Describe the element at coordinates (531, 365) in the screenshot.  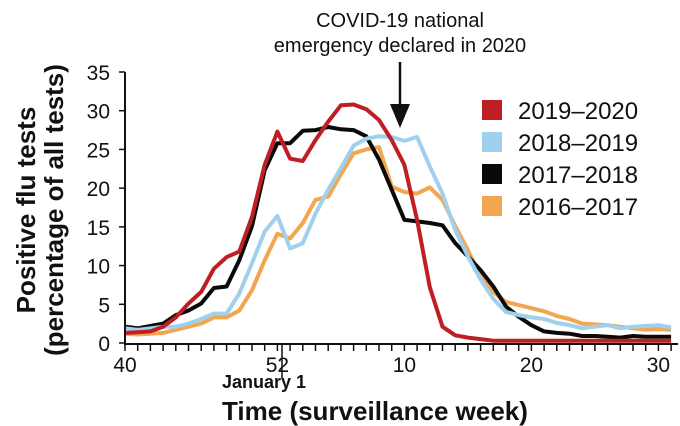
I see `x-tick-label: 20` at that location.